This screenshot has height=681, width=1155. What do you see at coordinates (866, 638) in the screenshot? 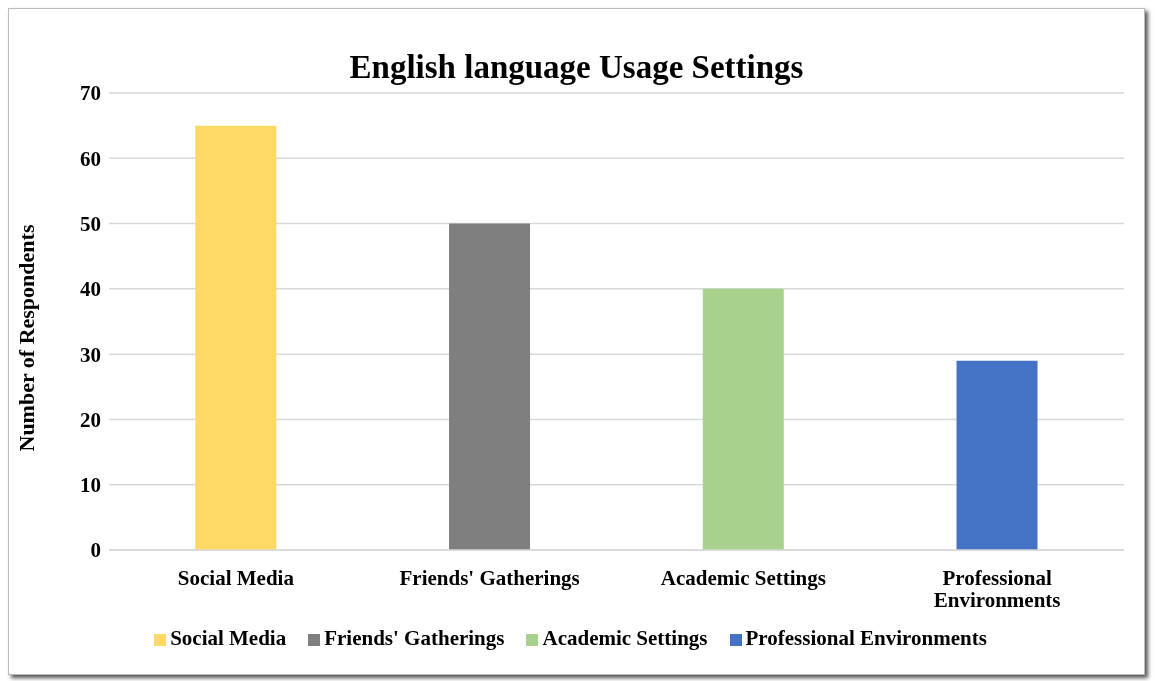
I see `legend-label: Professional Environments` at bounding box center [866, 638].